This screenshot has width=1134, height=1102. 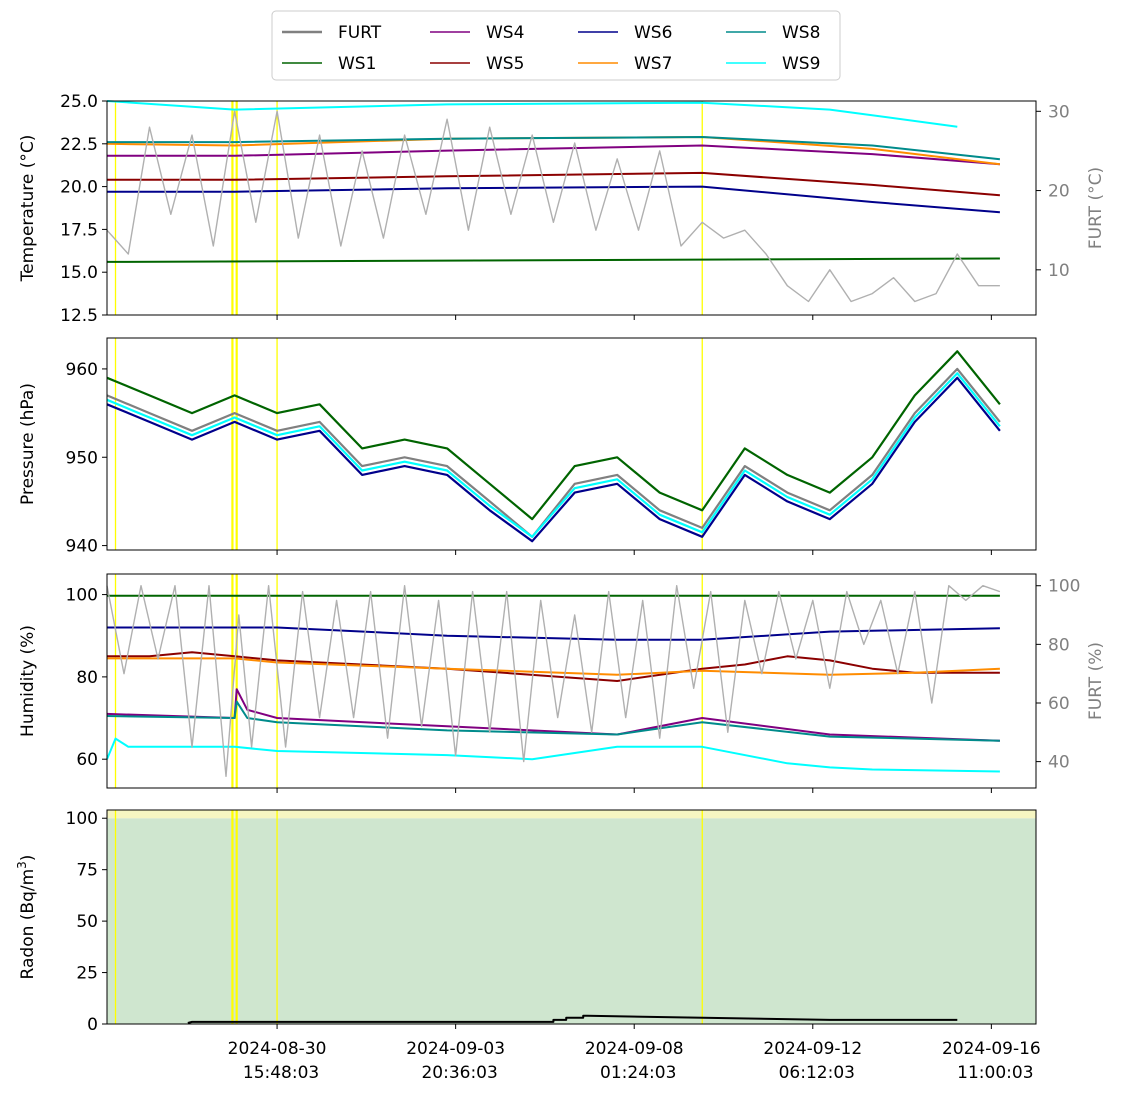 What do you see at coordinates (801, 33) in the screenshot?
I see `legend-label-ws8: WS8` at bounding box center [801, 33].